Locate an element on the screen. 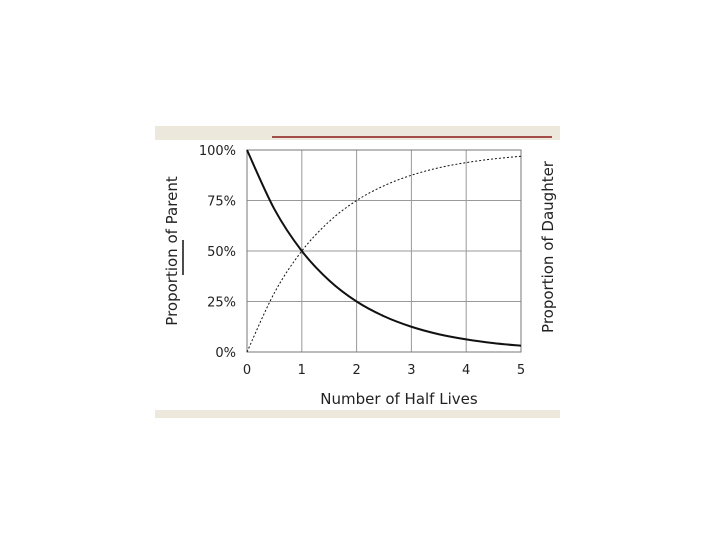 The width and height of the screenshot is (720, 540). y-tick-label-1: 25% is located at coordinates (221, 303).